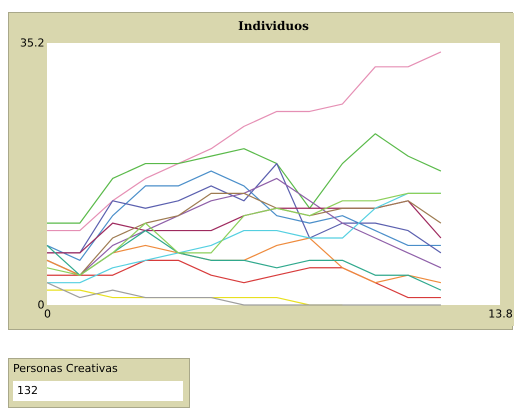 This screenshot has width=515, height=414. Describe the element at coordinates (500, 314) in the screenshot. I see `x-tick-label: 13.8` at that location.